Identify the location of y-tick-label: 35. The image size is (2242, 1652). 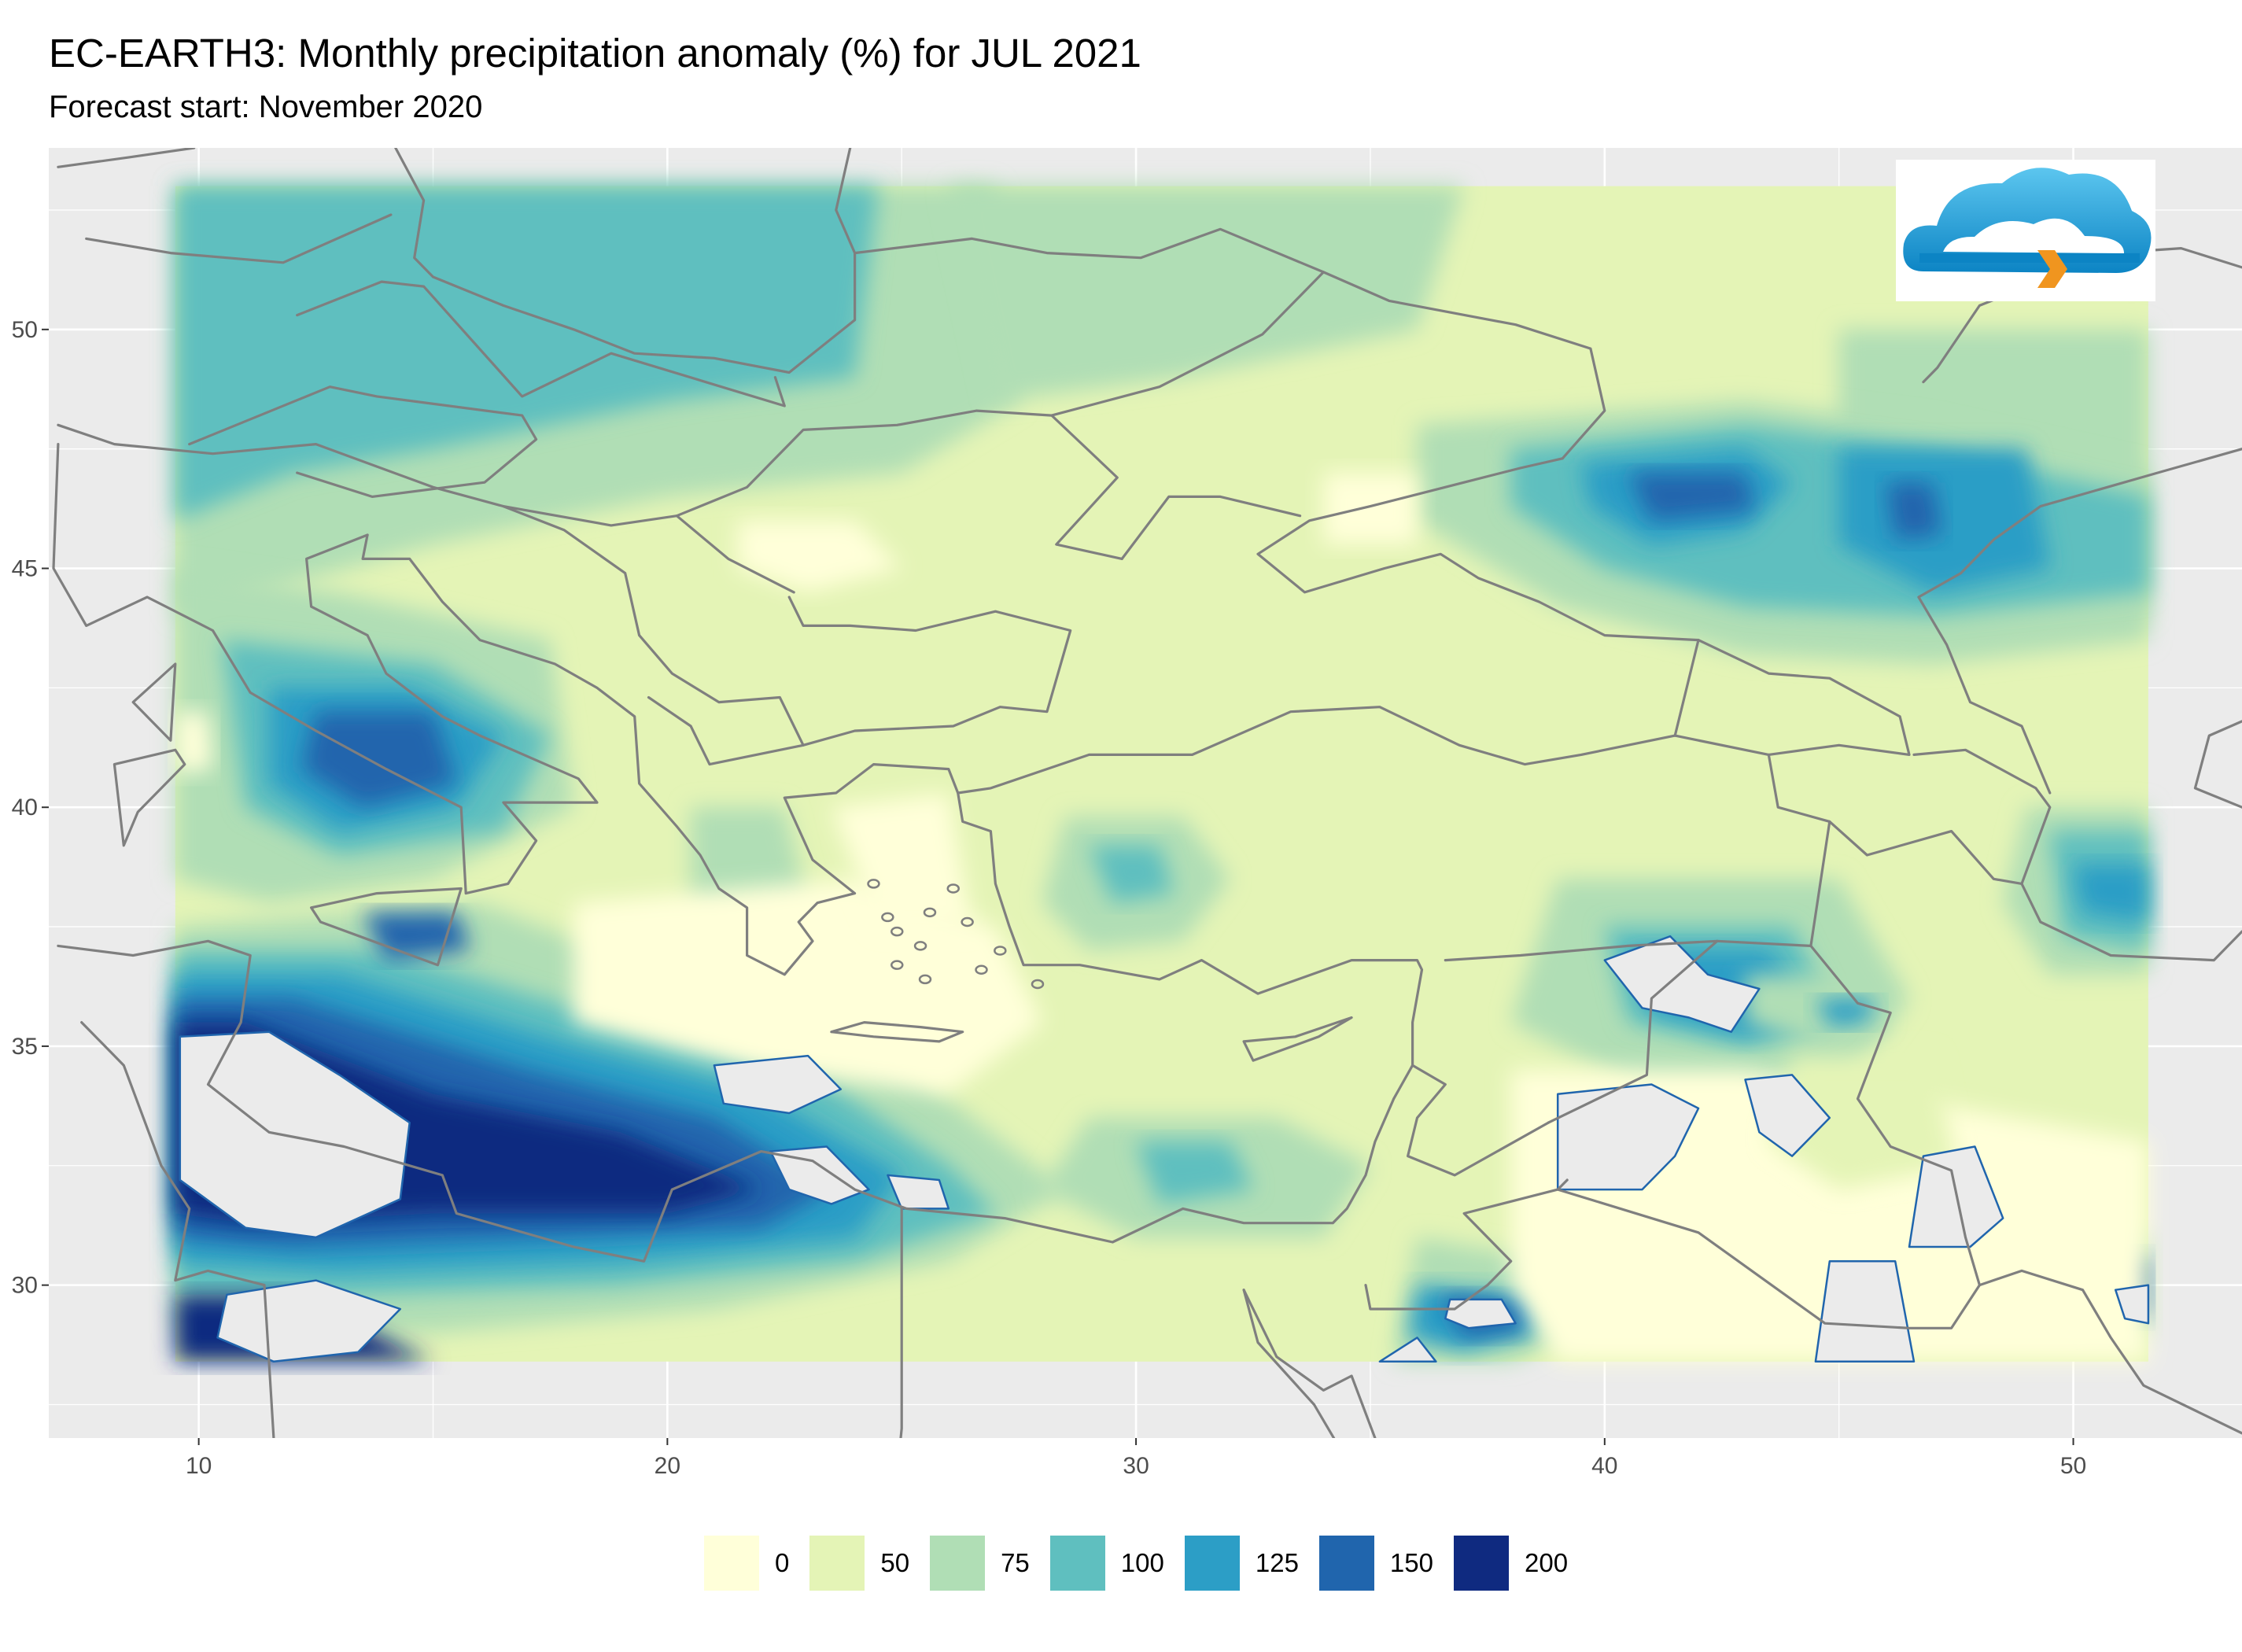
(25, 1047).